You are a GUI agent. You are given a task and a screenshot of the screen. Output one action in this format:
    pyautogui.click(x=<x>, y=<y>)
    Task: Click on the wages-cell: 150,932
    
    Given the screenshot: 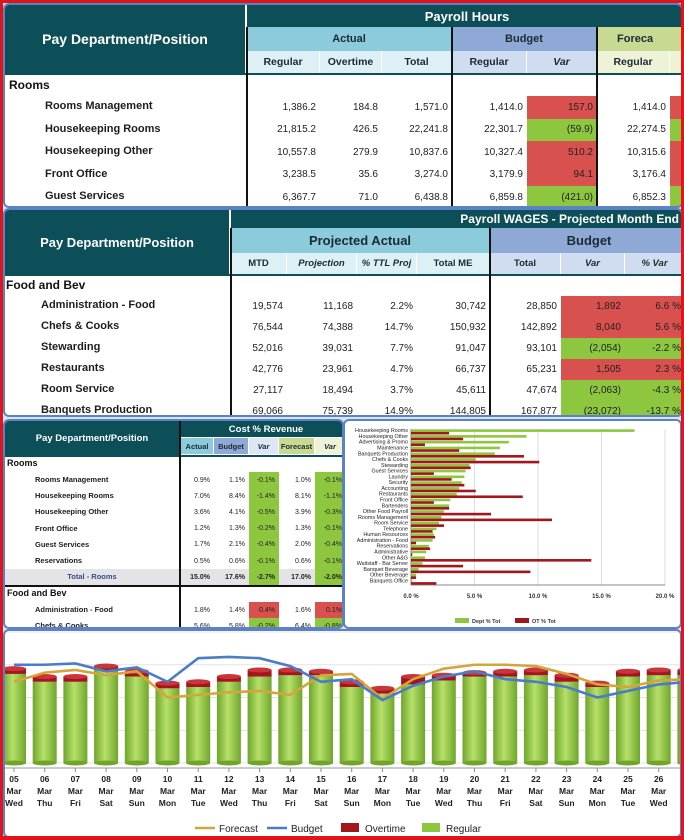 What is the action you would take?
    pyautogui.click(x=467, y=327)
    